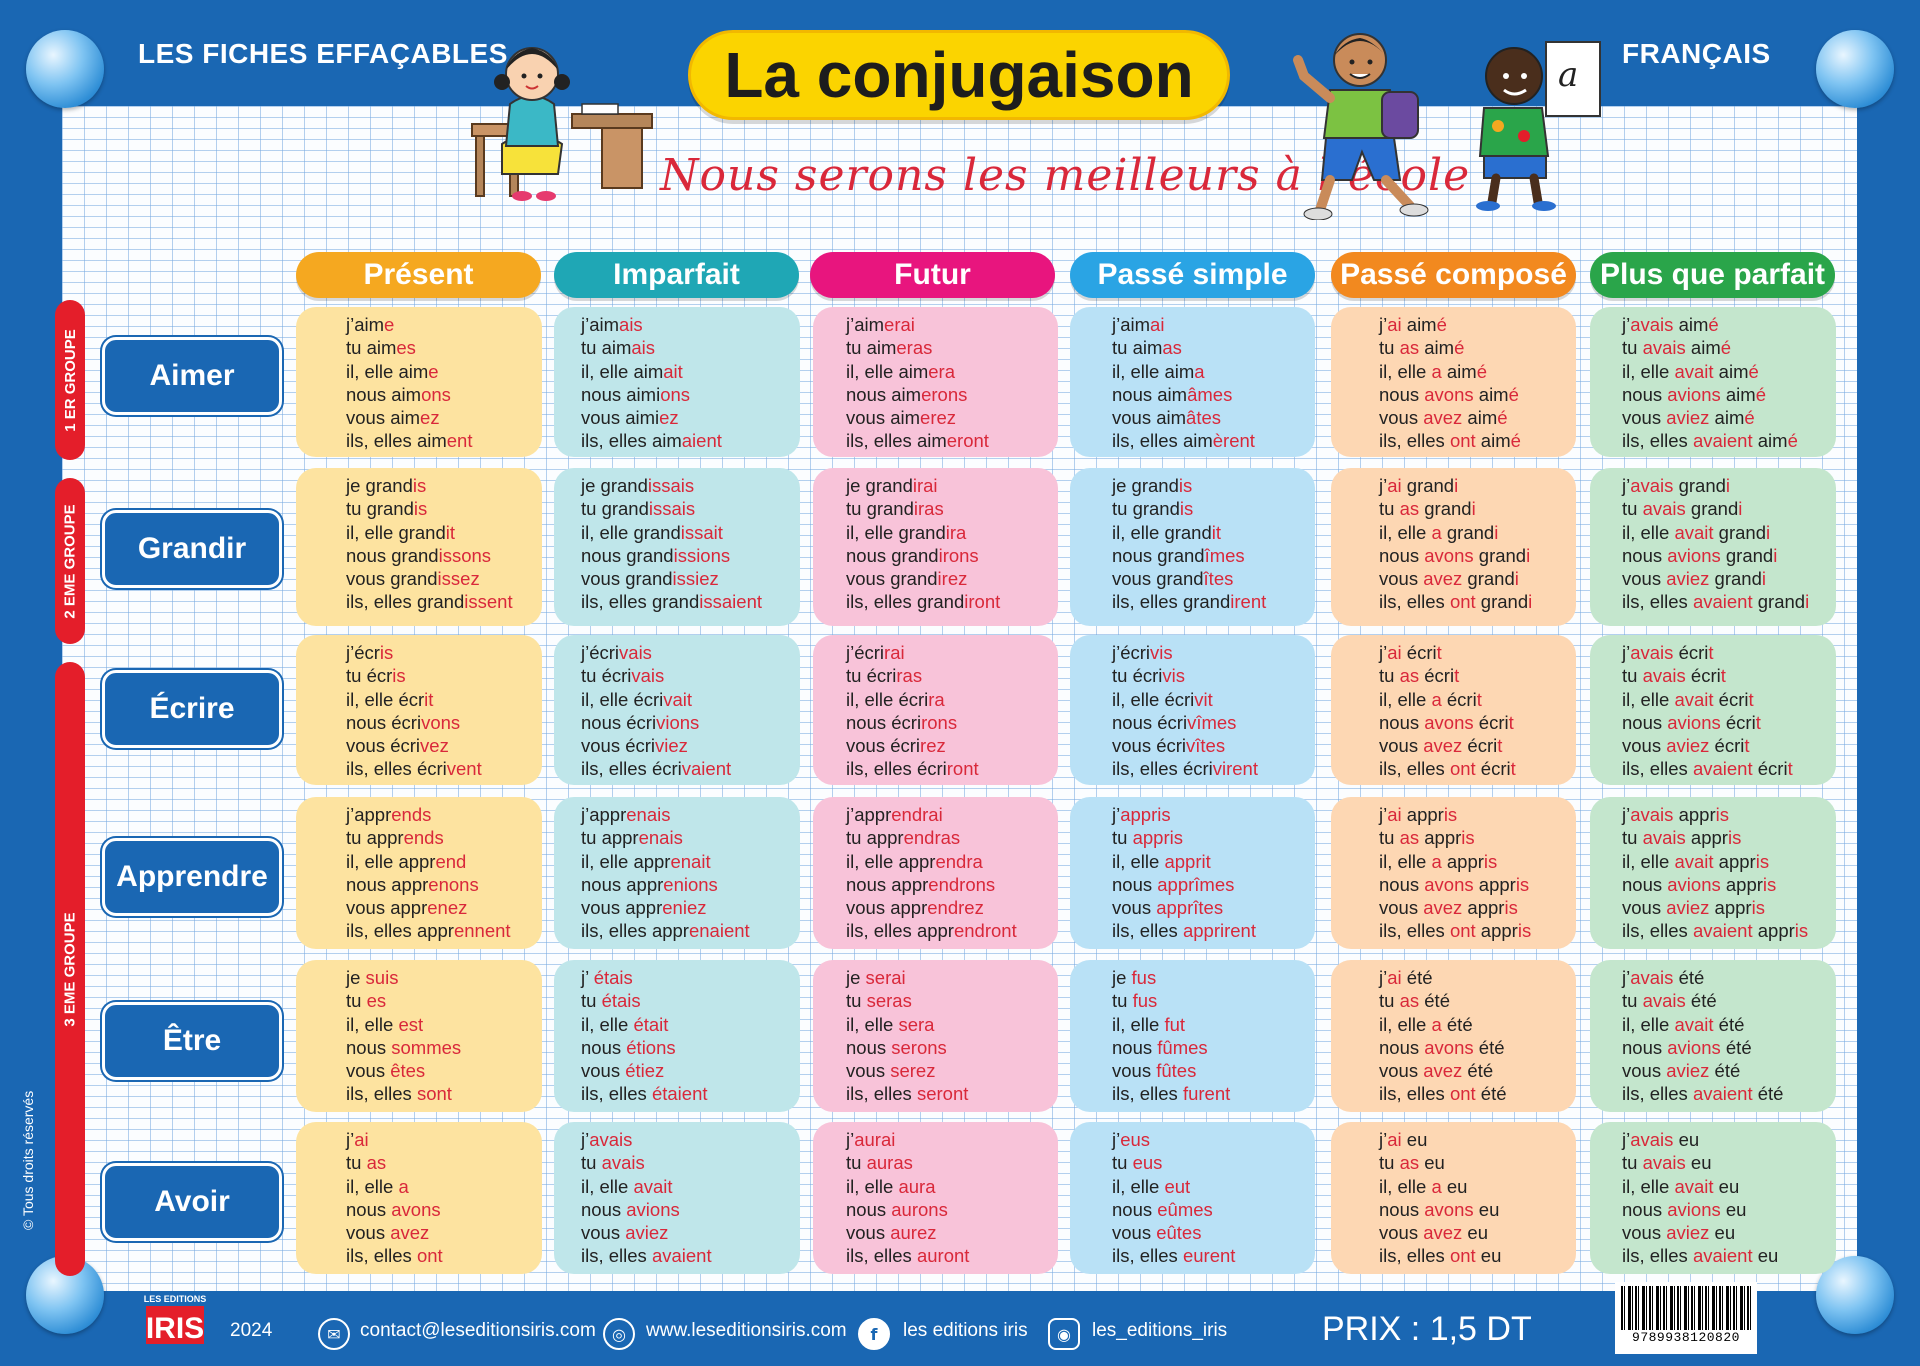 The height and width of the screenshot is (1366, 1920). What do you see at coordinates (1174, 676) in the screenshot?
I see `verb-ending: vis` at bounding box center [1174, 676].